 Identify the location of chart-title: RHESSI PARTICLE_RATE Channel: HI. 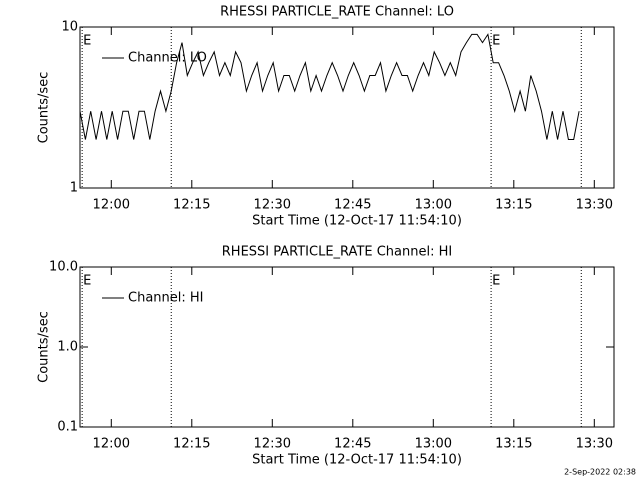
(337, 252).